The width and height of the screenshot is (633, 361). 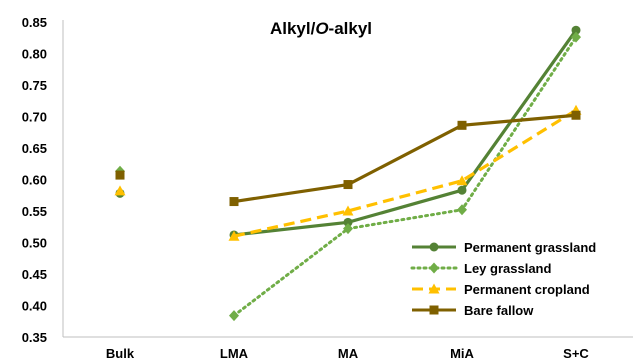 I want to click on y-tick-label: 0.80, so click(x=34, y=54).